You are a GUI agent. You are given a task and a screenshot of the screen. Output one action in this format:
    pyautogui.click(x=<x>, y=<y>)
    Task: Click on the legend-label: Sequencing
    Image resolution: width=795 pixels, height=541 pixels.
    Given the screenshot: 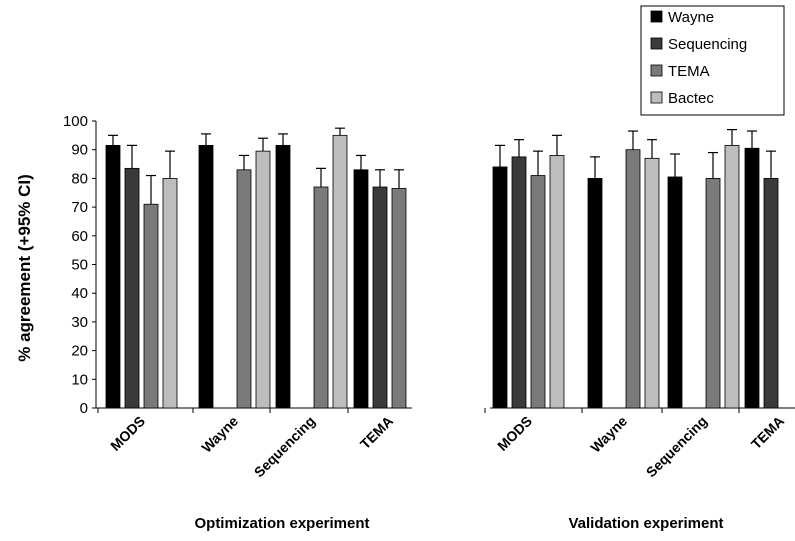 What is the action you would take?
    pyautogui.click(x=707, y=44)
    